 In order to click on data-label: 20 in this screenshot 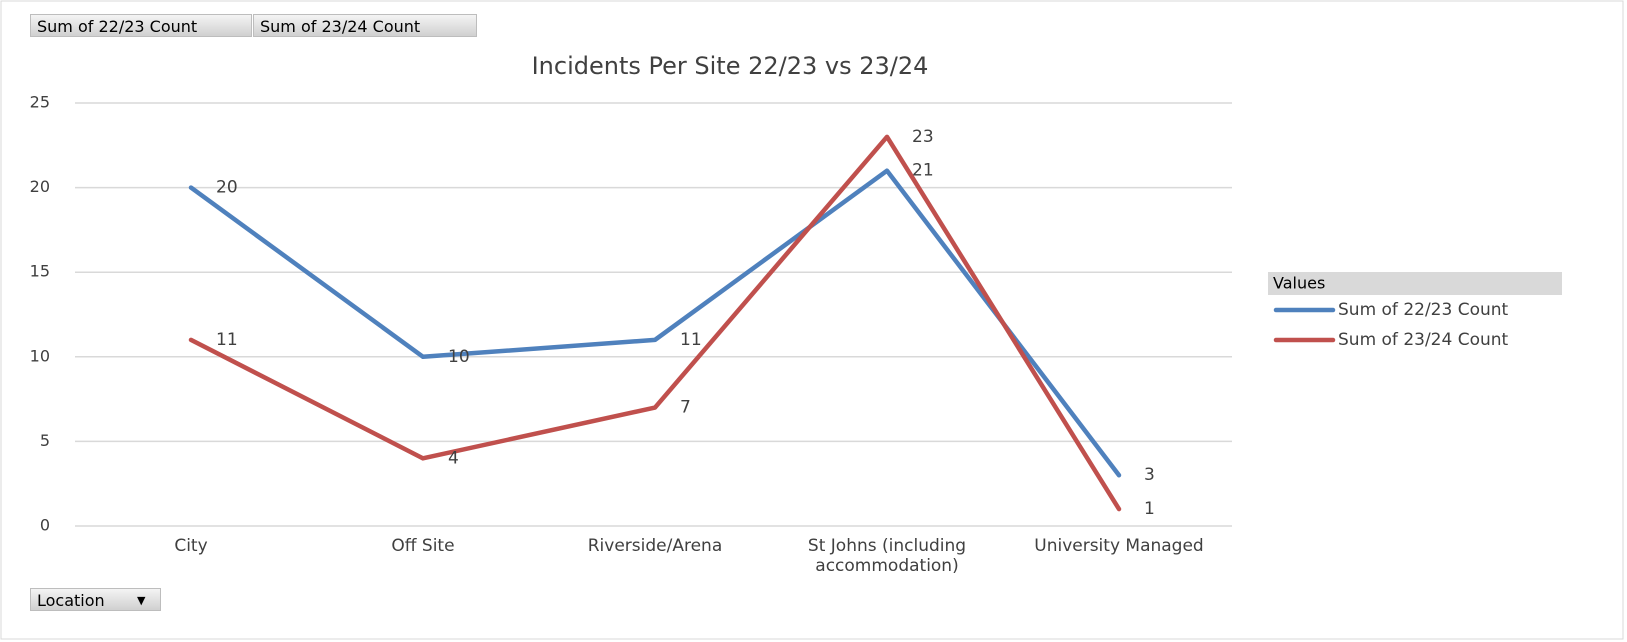, I will do `click(227, 188)`.